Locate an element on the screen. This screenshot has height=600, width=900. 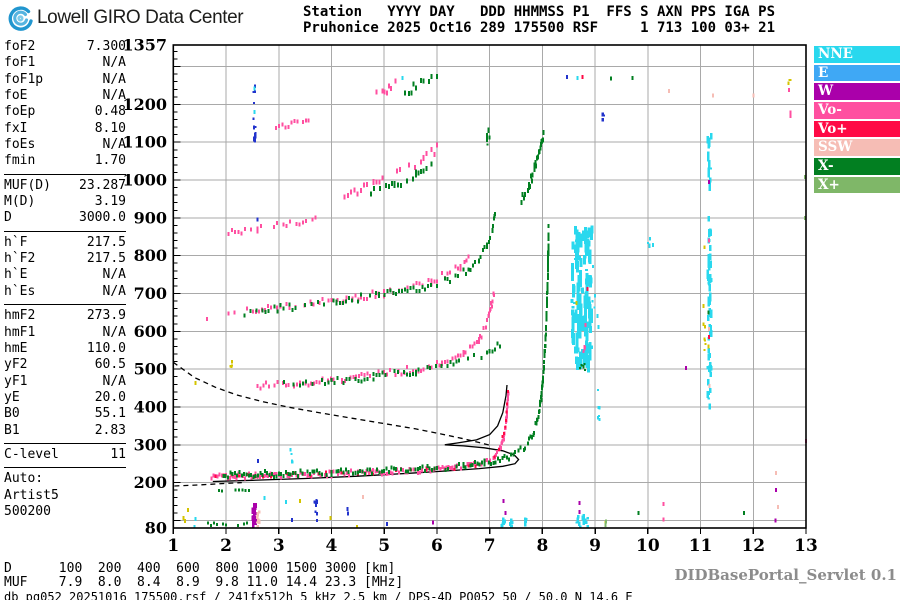
param-row: Auto: is located at coordinates (65, 479).